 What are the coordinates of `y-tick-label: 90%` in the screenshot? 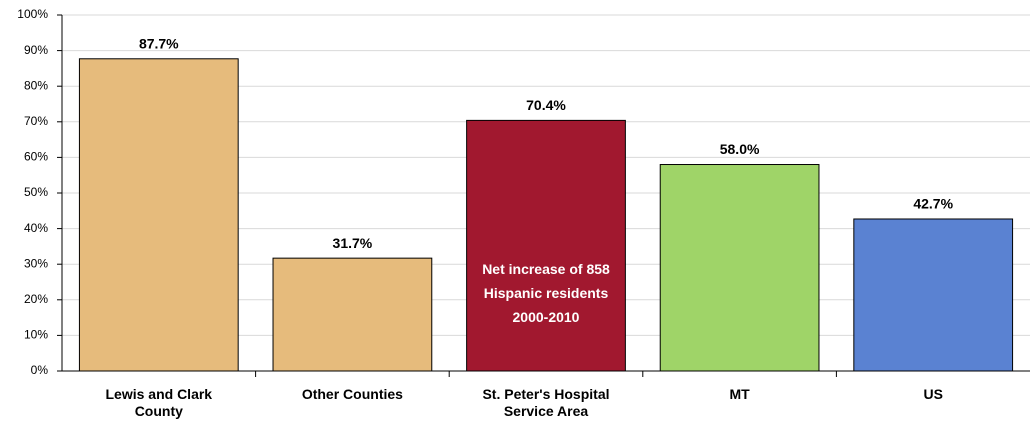 It's located at (36, 50).